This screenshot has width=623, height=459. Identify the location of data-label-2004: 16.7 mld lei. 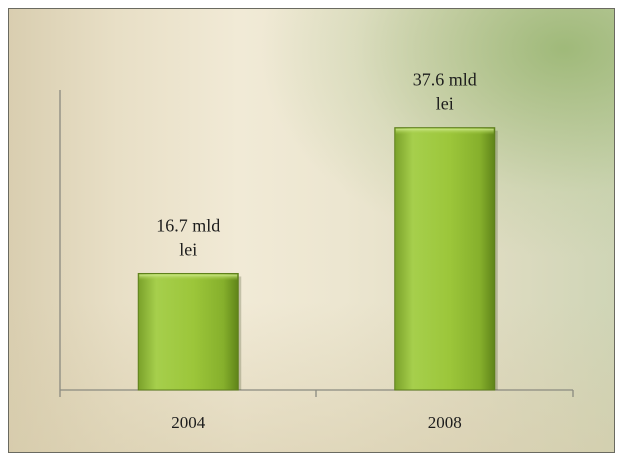
(188, 237).